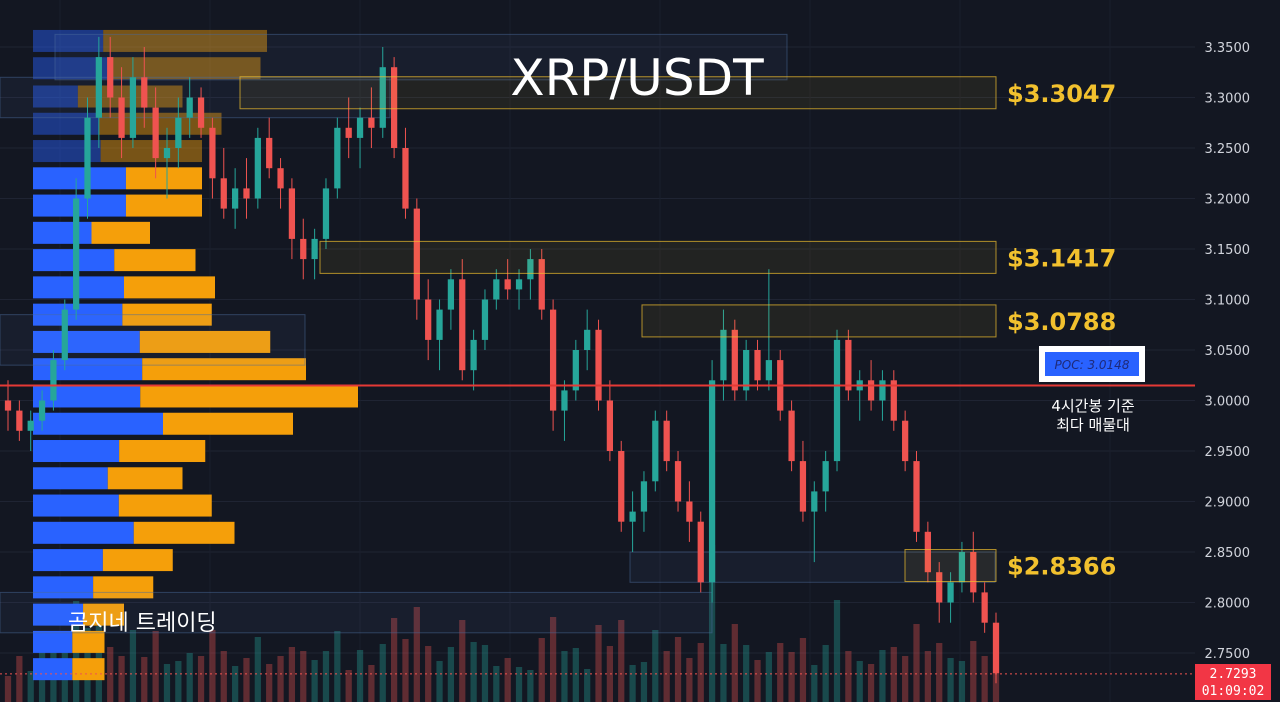 The width and height of the screenshot is (1280, 702). What do you see at coordinates (1228, 351) in the screenshot?
I see `y-tick-label: 3.0500` at bounding box center [1228, 351].